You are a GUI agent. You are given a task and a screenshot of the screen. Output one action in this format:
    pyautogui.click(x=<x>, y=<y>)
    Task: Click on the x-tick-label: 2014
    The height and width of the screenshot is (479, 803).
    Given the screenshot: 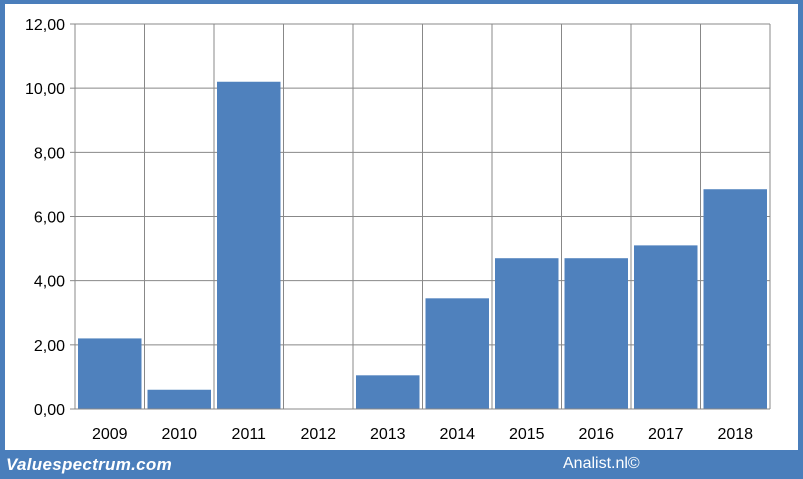 What is the action you would take?
    pyautogui.click(x=457, y=434)
    